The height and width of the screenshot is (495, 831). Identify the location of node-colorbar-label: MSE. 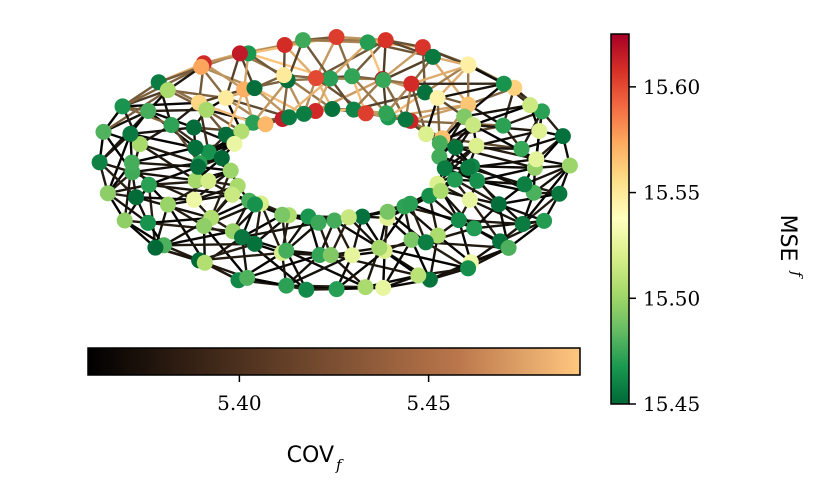
(787, 238).